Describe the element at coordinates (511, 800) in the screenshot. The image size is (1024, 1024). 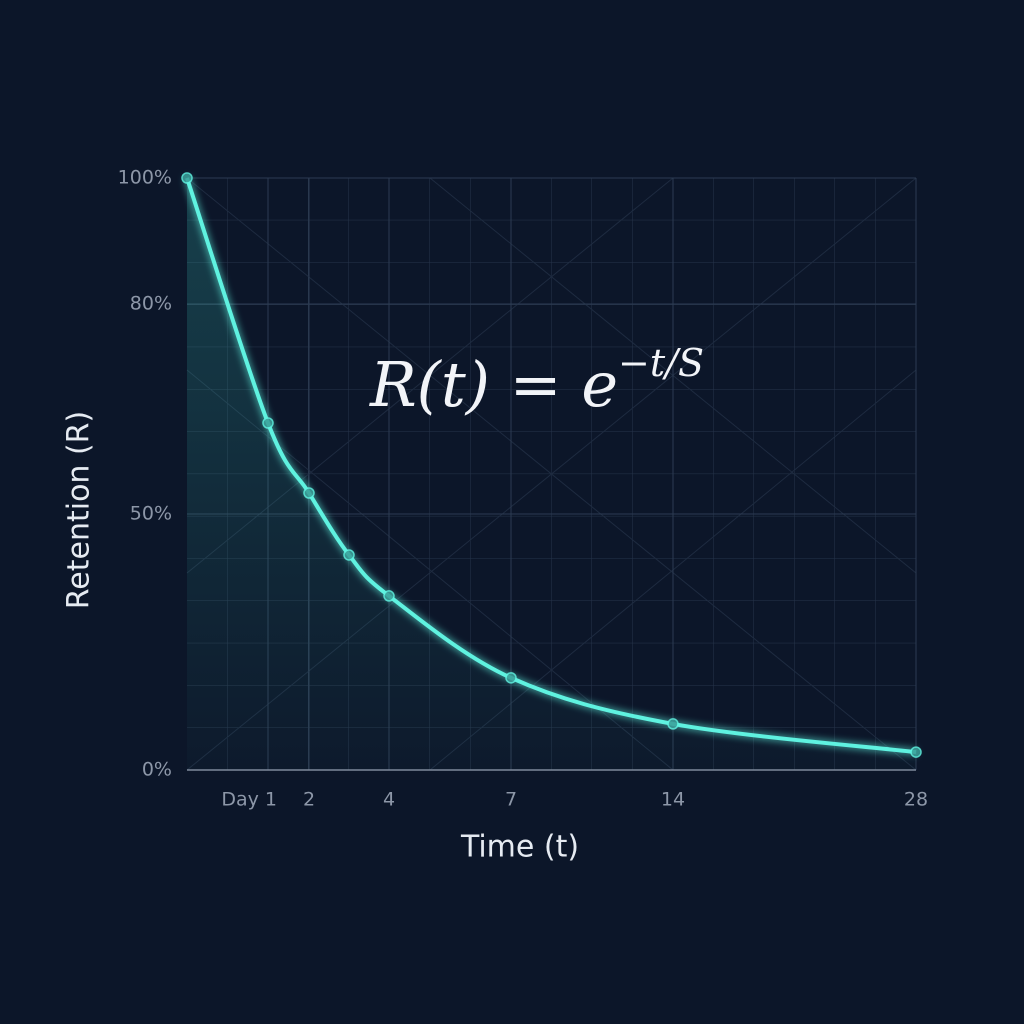
I see `x-tick-label: 7` at that location.